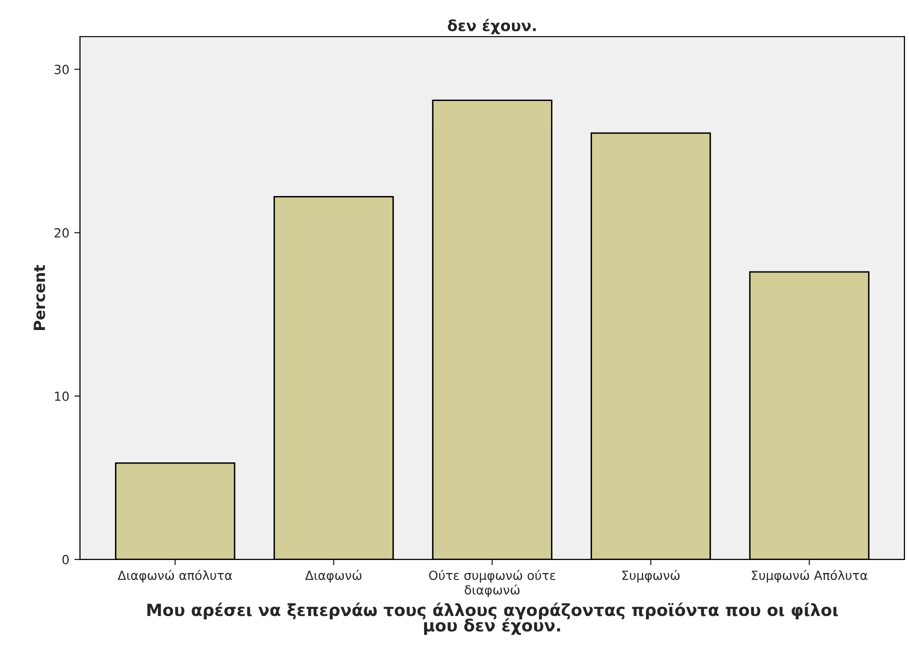 The width and height of the screenshot is (909, 666). I want to click on y-axis-title: Percent, so click(40, 297).